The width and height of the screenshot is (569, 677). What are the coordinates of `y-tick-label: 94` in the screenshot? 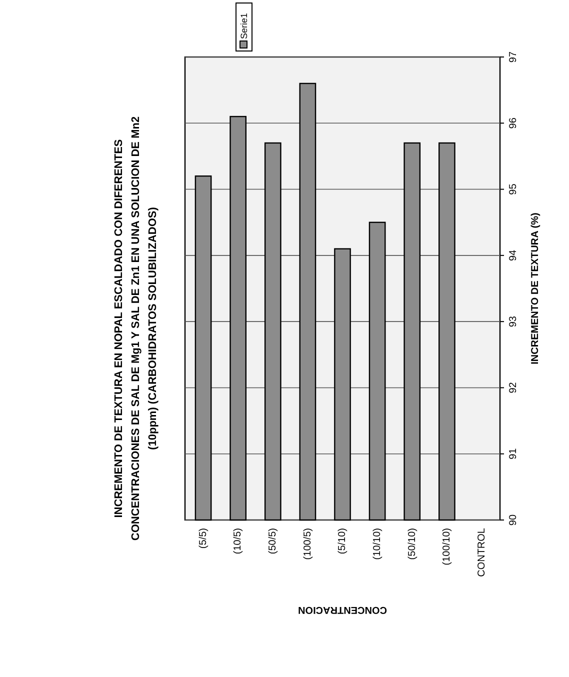 It's located at (513, 255).